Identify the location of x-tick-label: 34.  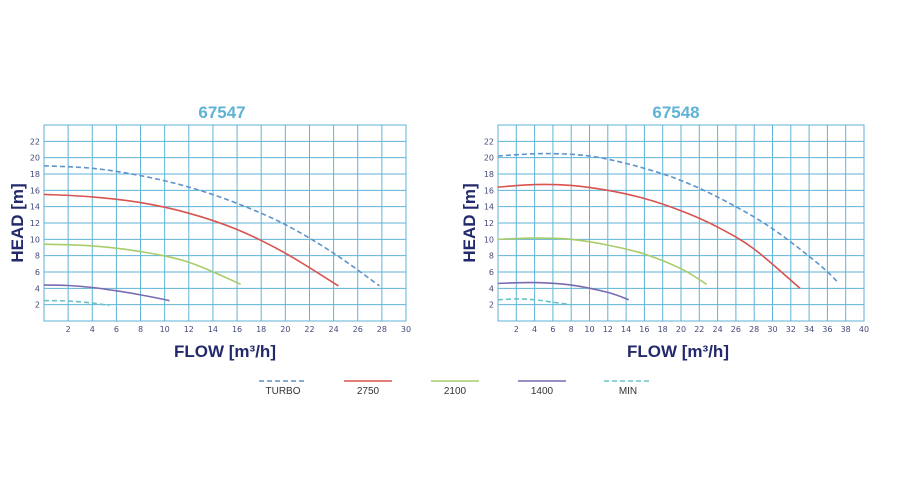
(809, 329).